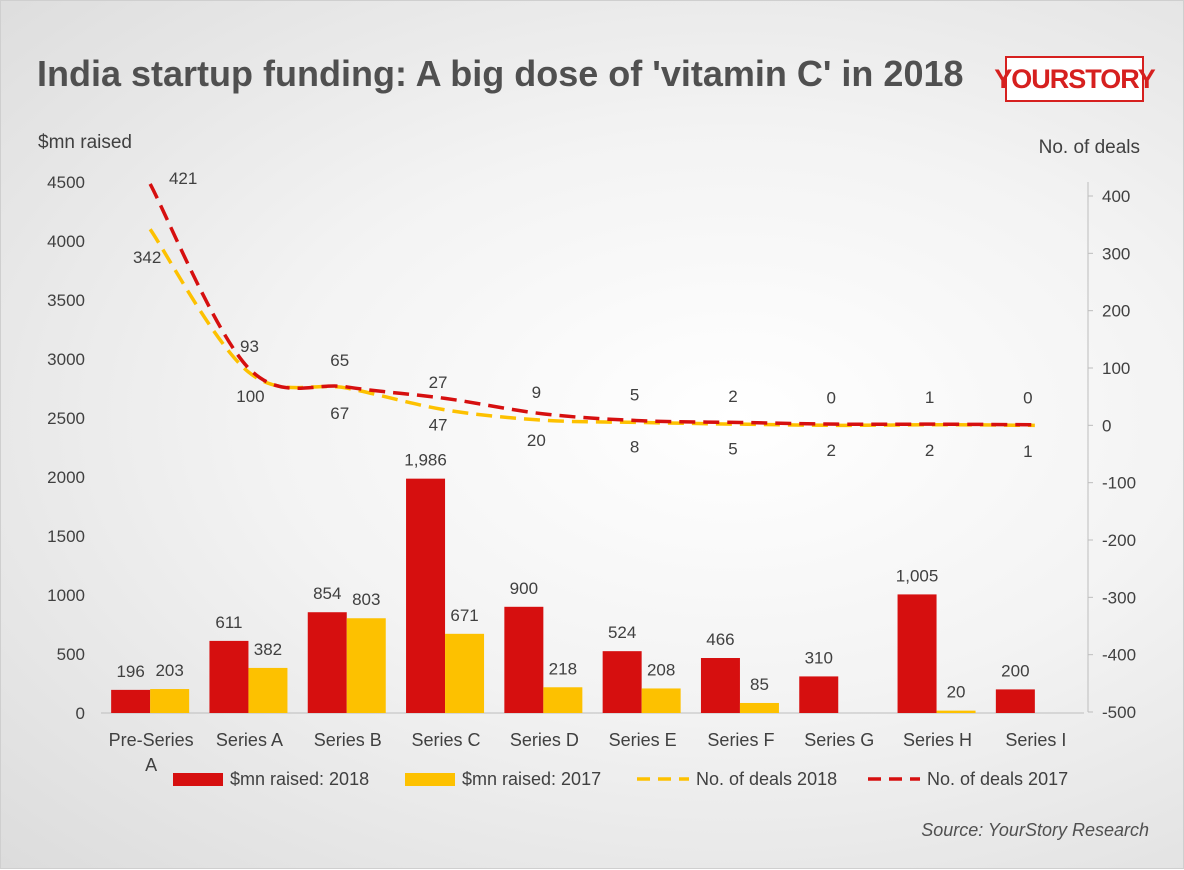  Describe the element at coordinates (1119, 540) in the screenshot. I see `right-y-tick-label: -200` at that location.